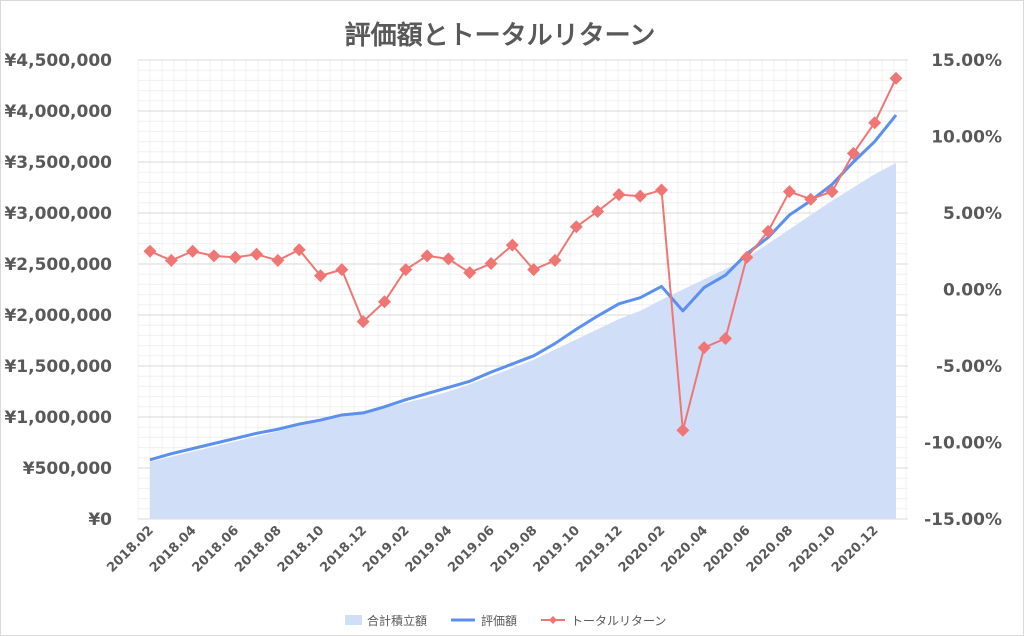 The image size is (1024, 636). I want to click on y-left-tick-label: ¥2,500,000, so click(58, 265).